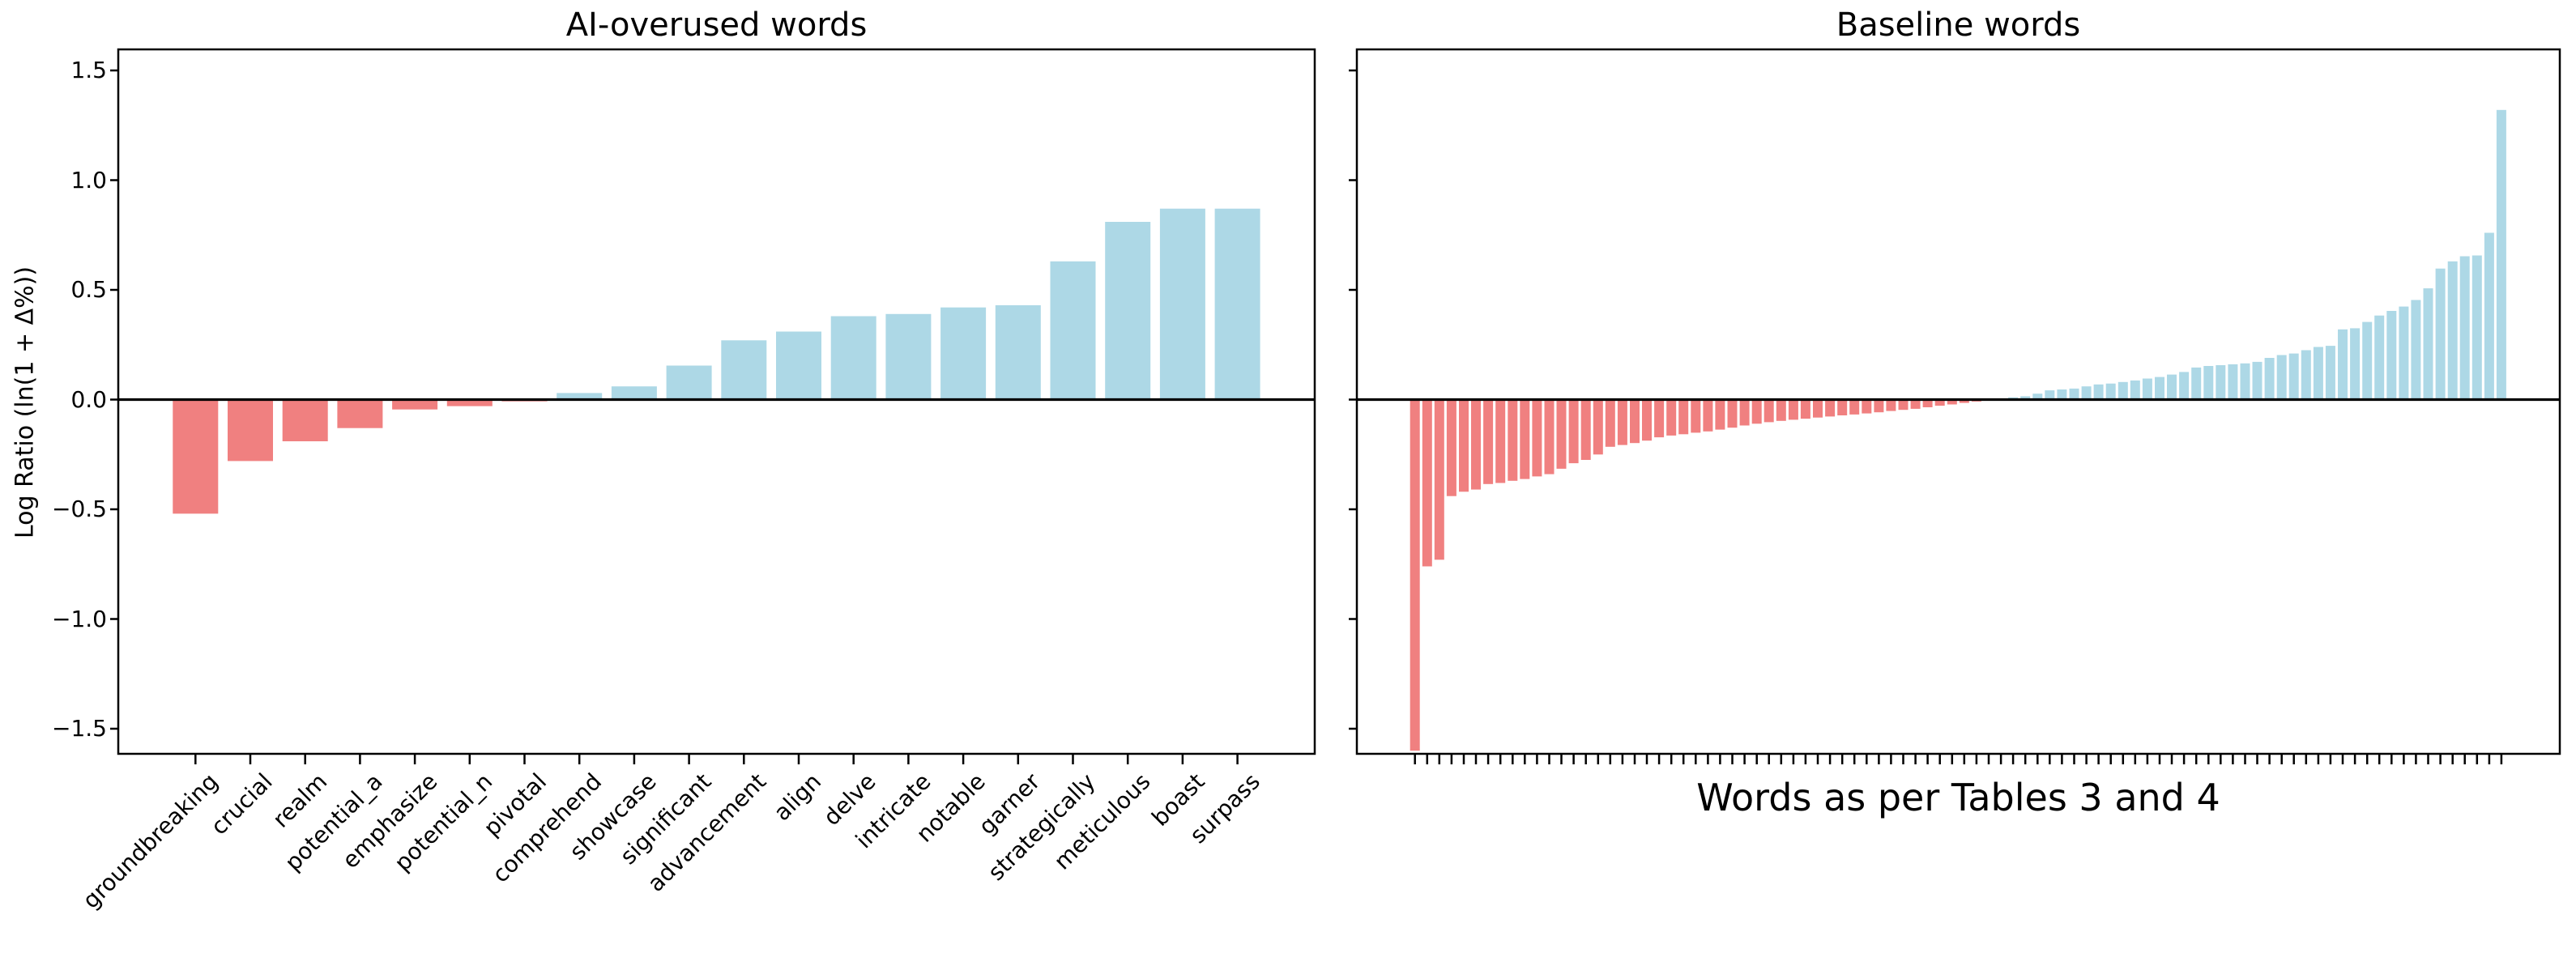 Image resolution: width=2576 pixels, height=953 pixels. I want to click on y-tick-label: −1.5, so click(79, 728).